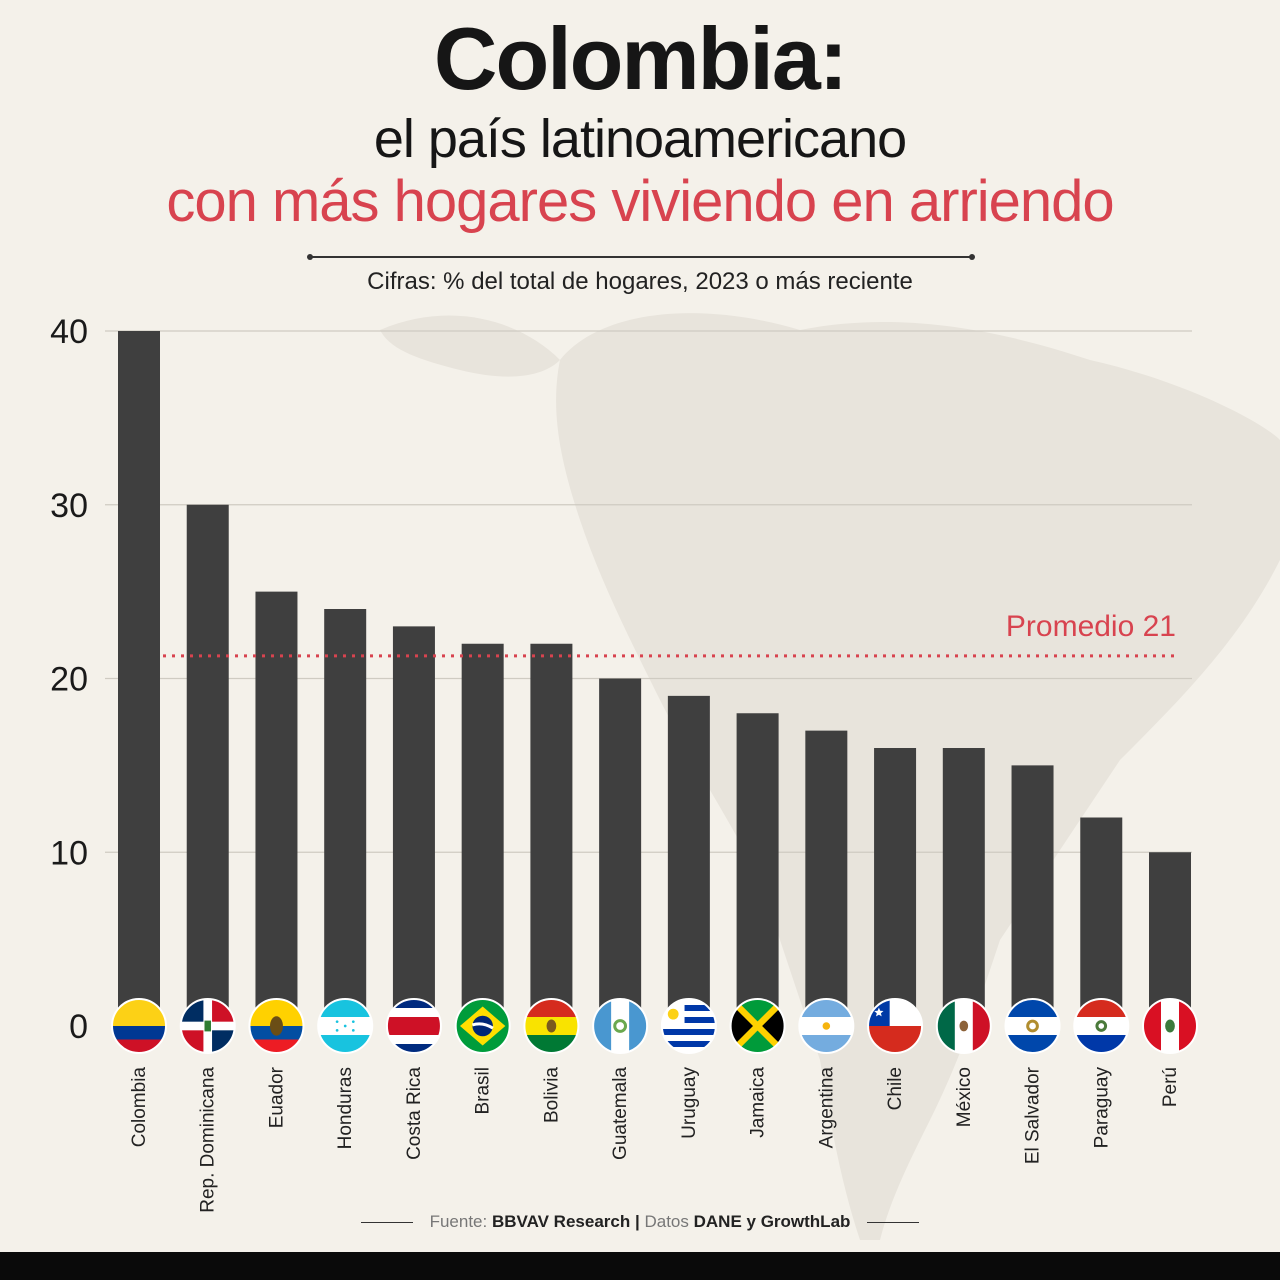  What do you see at coordinates (826, 1026) in the screenshot?
I see `flag-argentina-icon` at bounding box center [826, 1026].